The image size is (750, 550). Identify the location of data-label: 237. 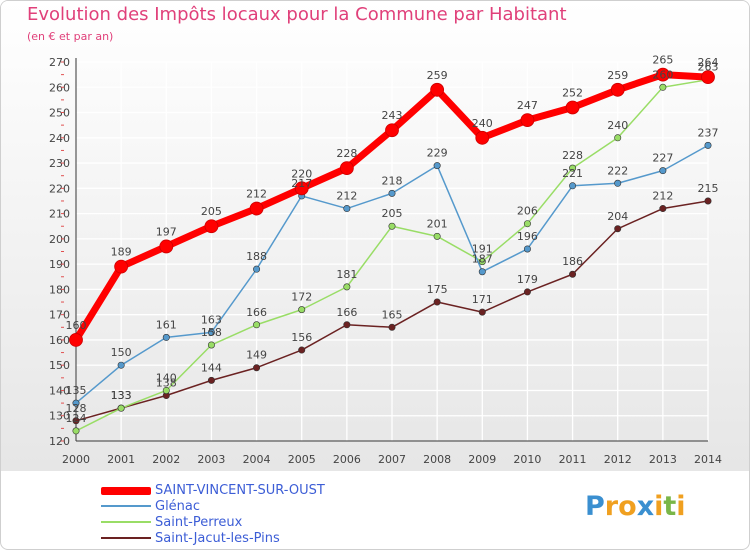
(708, 132).